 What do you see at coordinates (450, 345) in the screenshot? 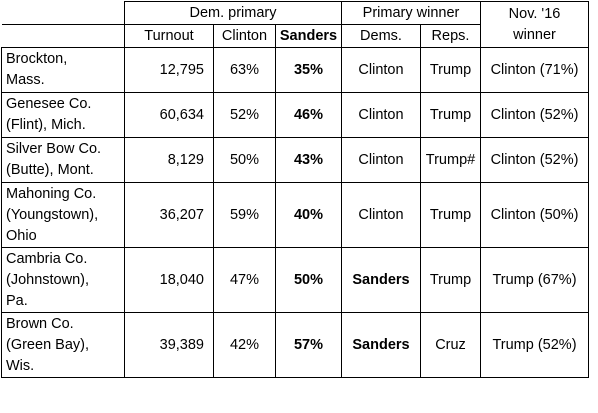
I see `reps-winner-cell: Cruz` at bounding box center [450, 345].